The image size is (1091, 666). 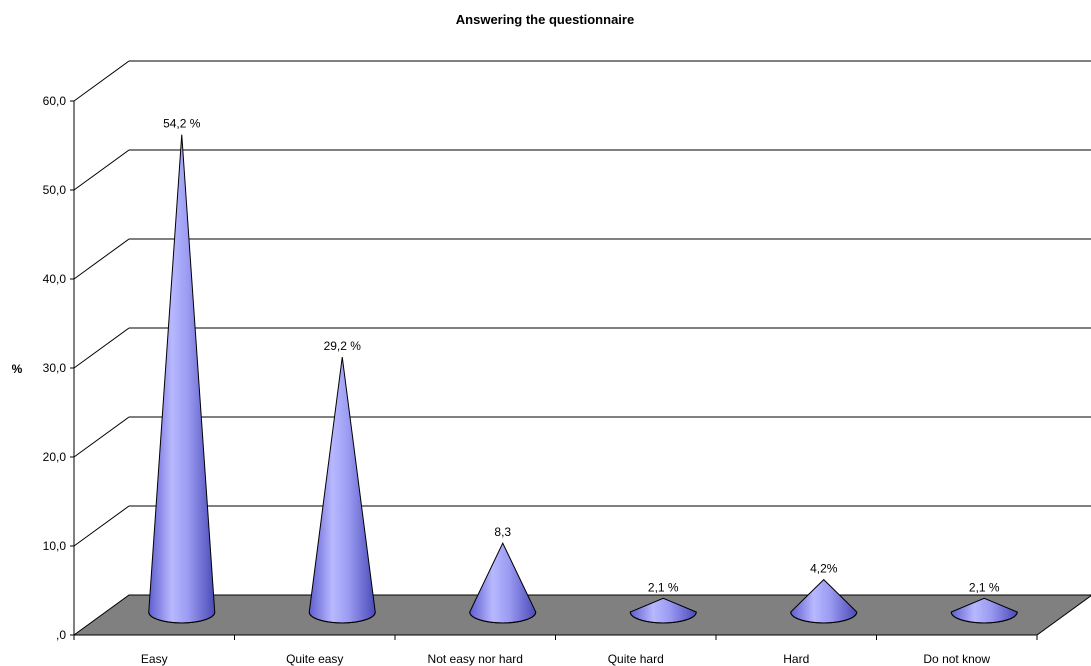 I want to click on data-label: 29,2 %, so click(x=343, y=346).